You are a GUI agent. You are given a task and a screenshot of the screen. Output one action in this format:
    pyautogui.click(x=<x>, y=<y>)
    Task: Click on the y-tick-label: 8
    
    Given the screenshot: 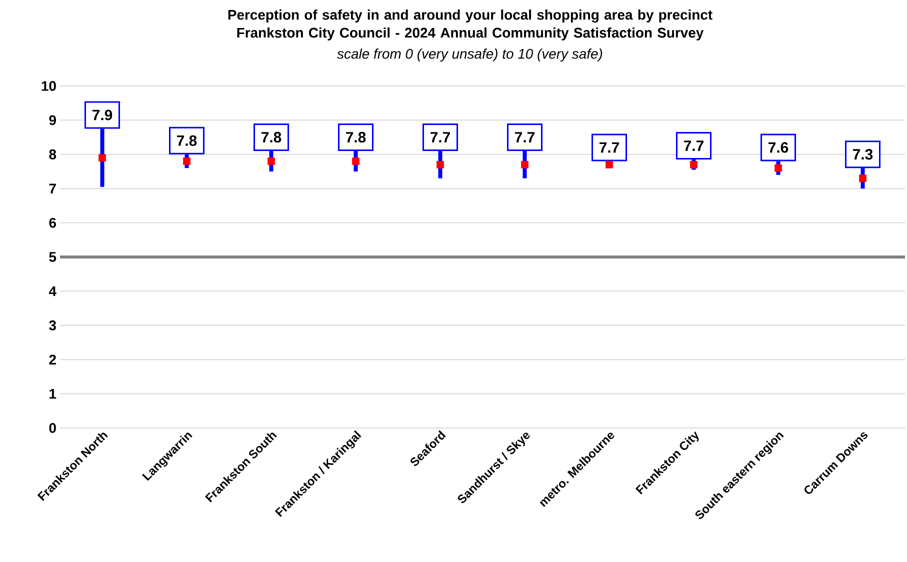 What is the action you would take?
    pyautogui.click(x=52, y=154)
    